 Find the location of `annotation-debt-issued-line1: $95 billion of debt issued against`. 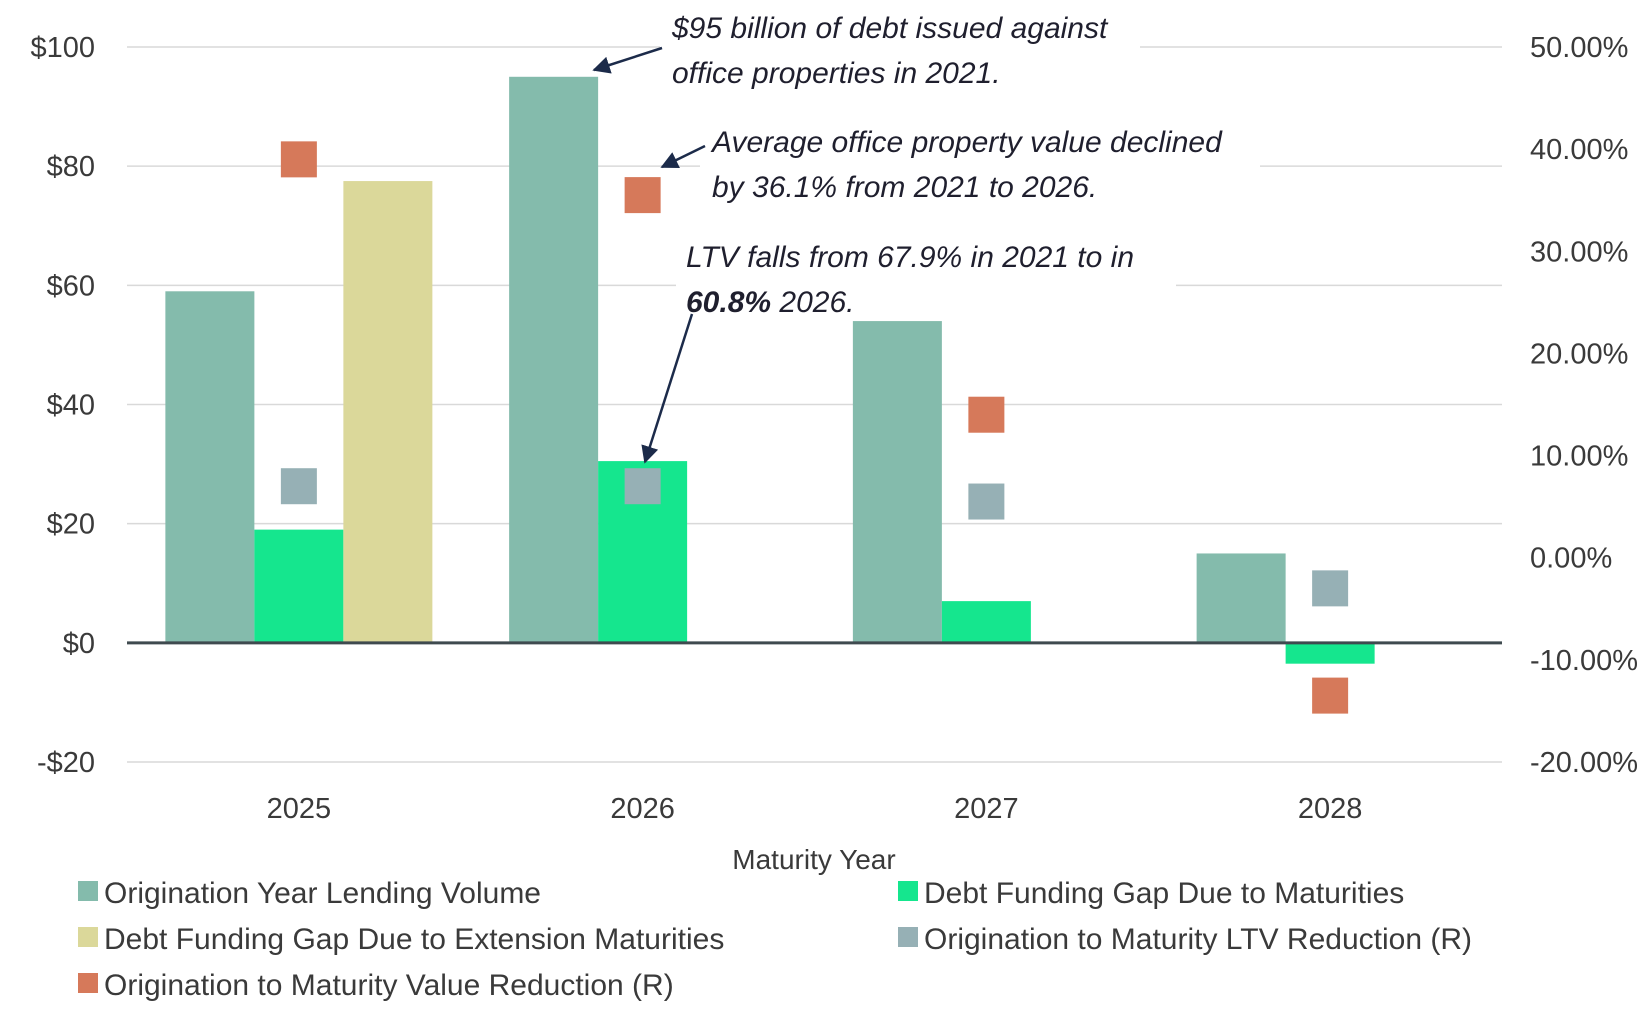

annotation-debt-issued-line1: $95 billion of debt issued against is located at coordinates (890, 28).